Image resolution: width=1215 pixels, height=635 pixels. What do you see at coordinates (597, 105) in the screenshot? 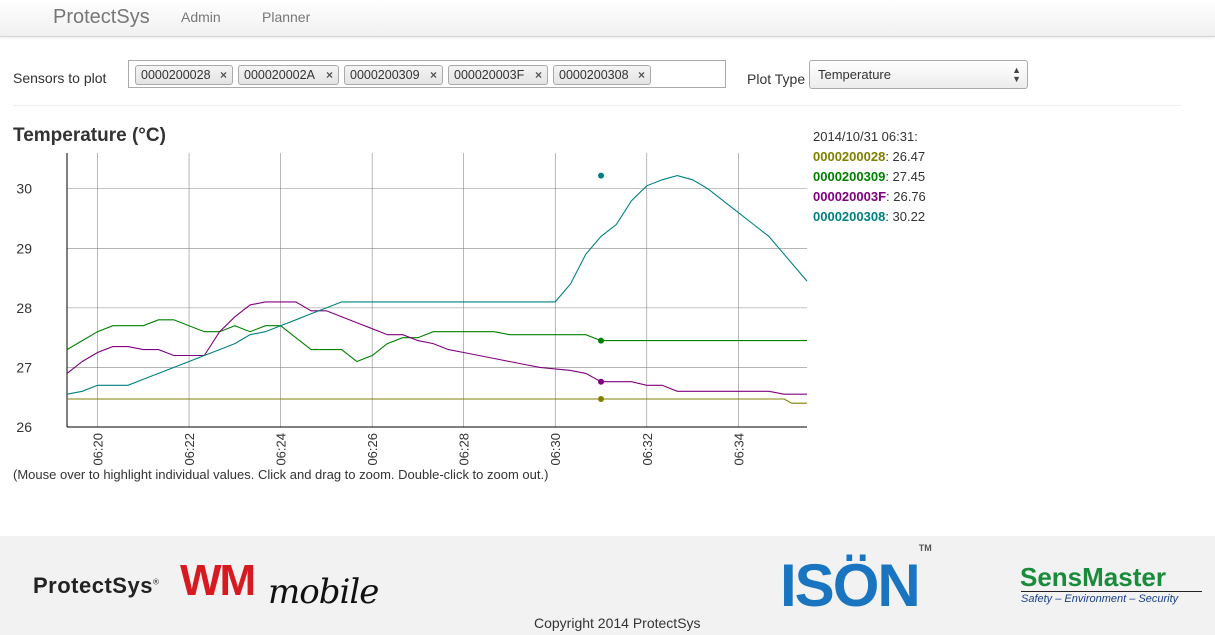
I see `divider` at bounding box center [597, 105].